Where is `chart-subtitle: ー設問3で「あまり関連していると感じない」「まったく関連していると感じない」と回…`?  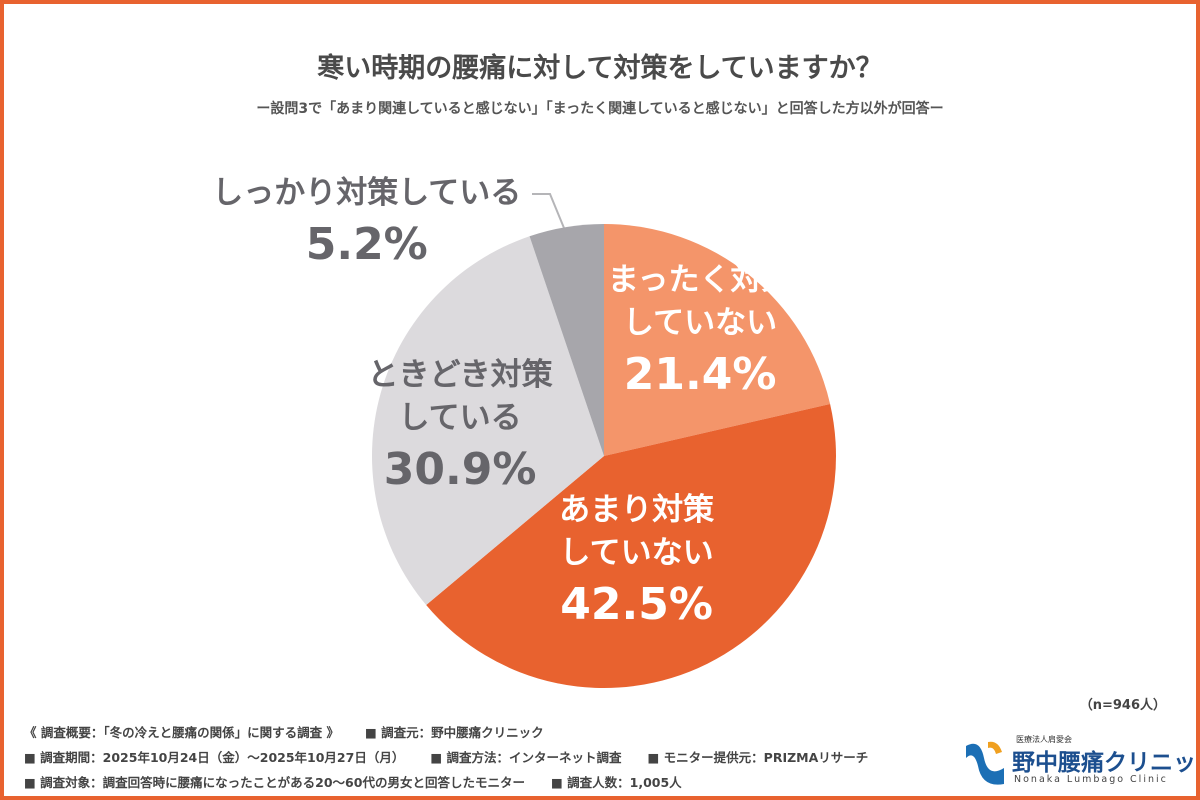
chart-subtitle: ー設問3で「あまり関連していると感じない」「まったく関連していると感じない」と回… is located at coordinates (600, 109).